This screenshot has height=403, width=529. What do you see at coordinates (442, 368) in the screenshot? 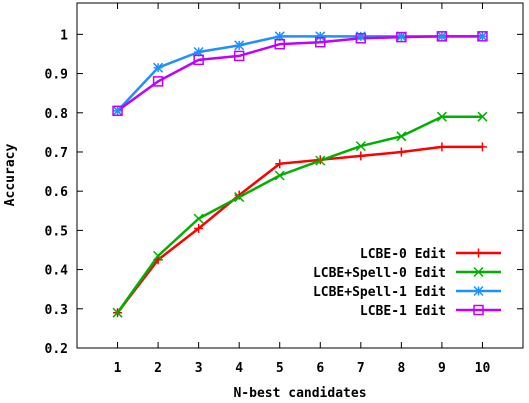
I see `x-tick-label-8: 9` at bounding box center [442, 368].